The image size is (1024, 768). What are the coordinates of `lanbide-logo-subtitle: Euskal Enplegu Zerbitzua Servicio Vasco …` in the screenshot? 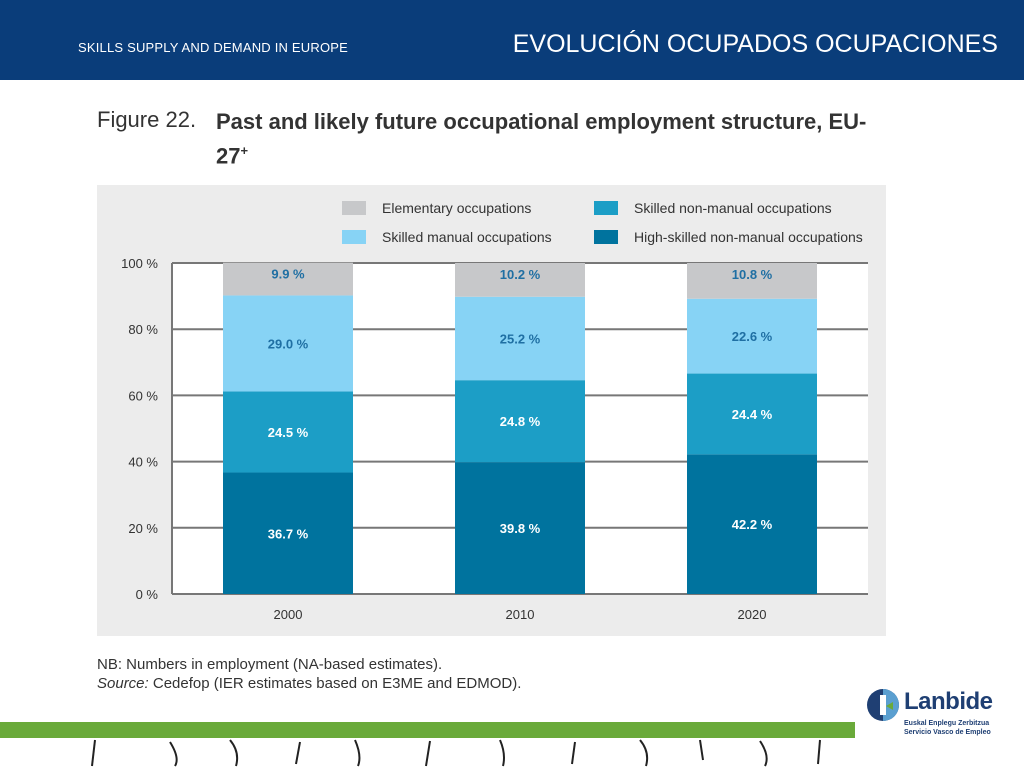 It's located at (947, 728).